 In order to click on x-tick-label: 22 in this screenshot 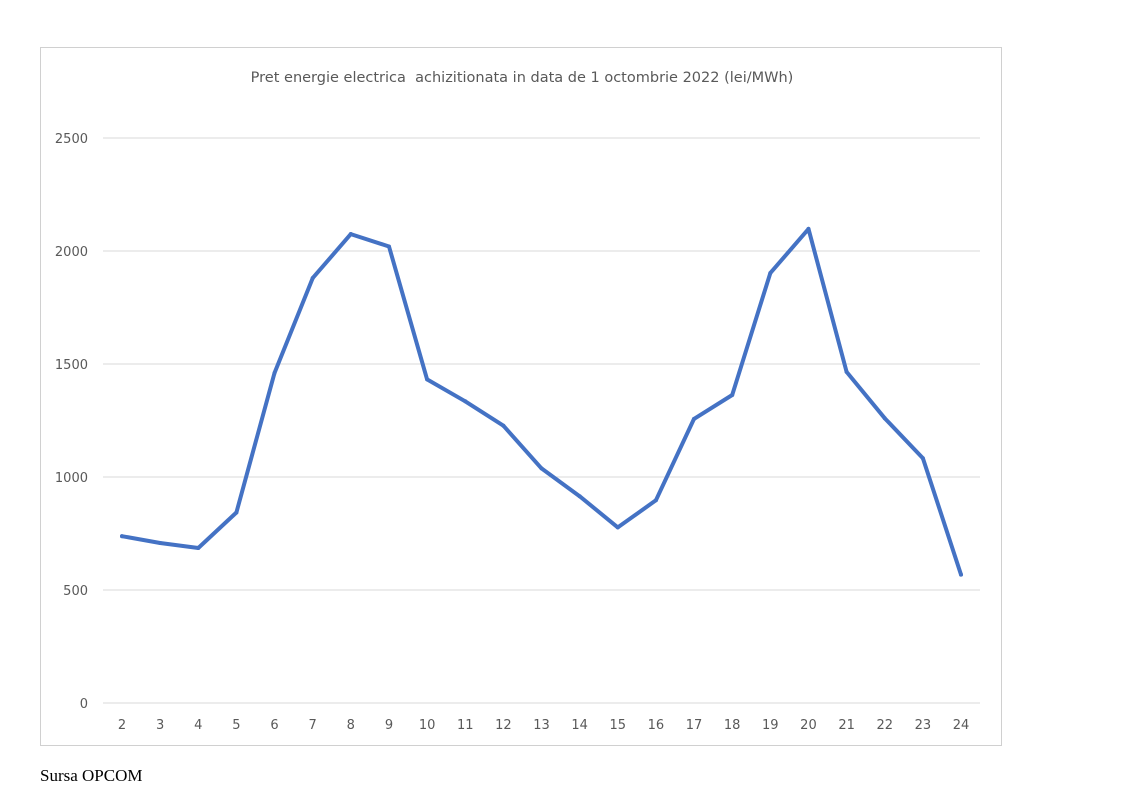, I will do `click(884, 725)`.